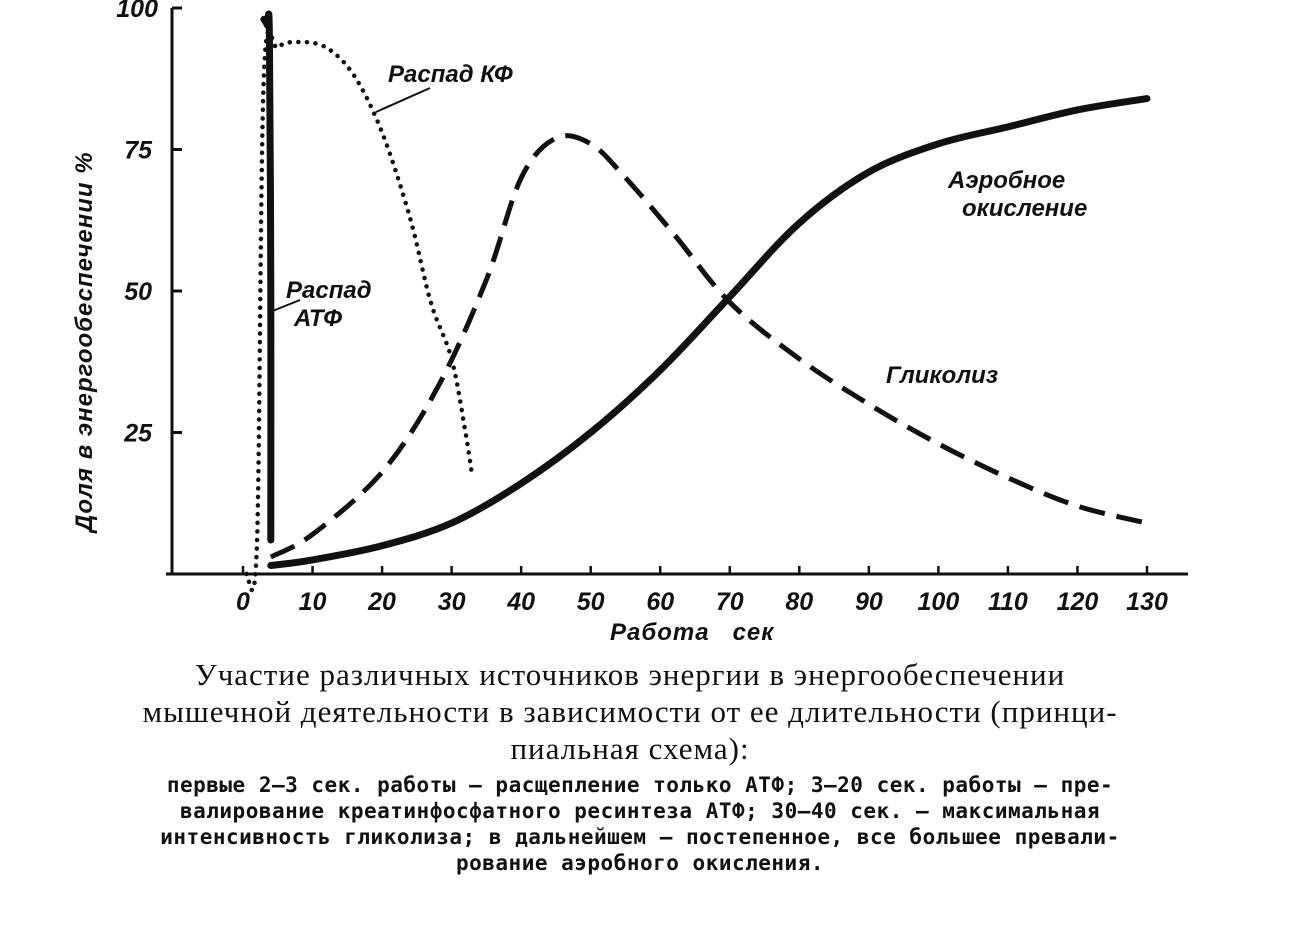  Describe the element at coordinates (359, 311) in the screenshot. I see `cp-breakdown-curve` at that location.